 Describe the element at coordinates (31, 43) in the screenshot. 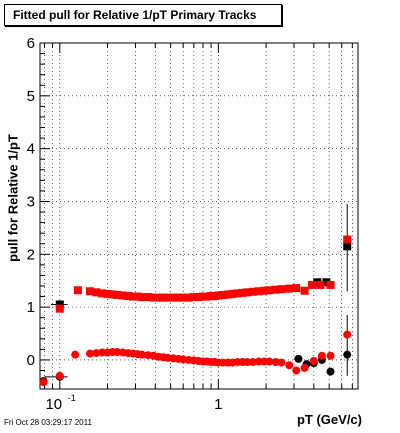

I see `y-tick-label: 6` at that location.